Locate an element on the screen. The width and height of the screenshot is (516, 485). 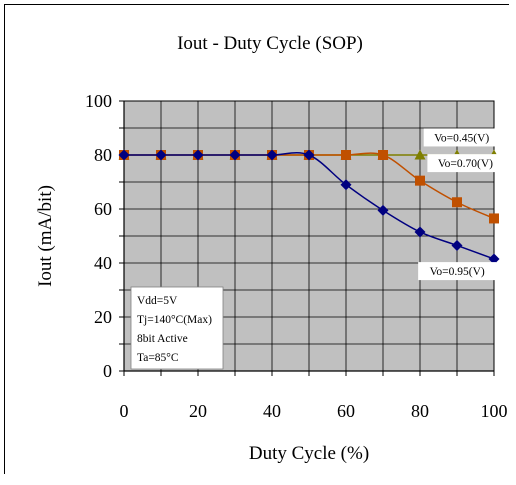
x-tick-label: 0 is located at coordinates (124, 411).